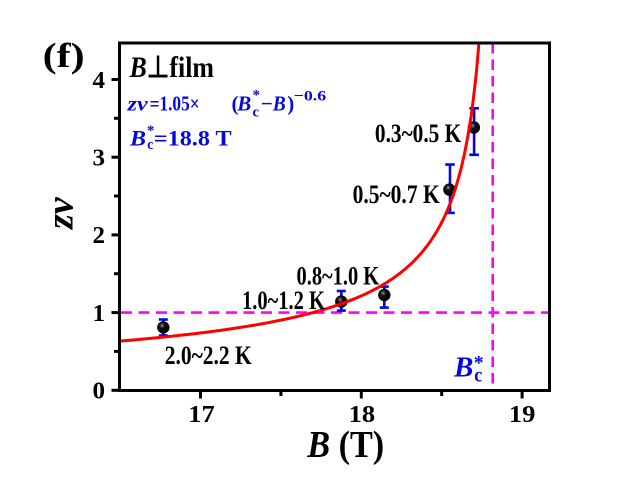 This screenshot has width=632, height=484. What do you see at coordinates (522, 414) in the screenshot?
I see `svg-text: 19` at bounding box center [522, 414].